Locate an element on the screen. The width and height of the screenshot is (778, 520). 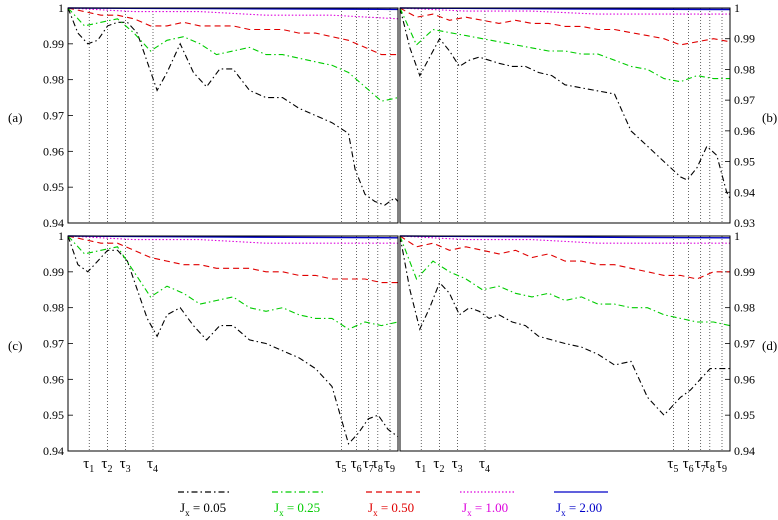
legend-item-jx-200: Jx = 2.00 is located at coordinates (581, 504).